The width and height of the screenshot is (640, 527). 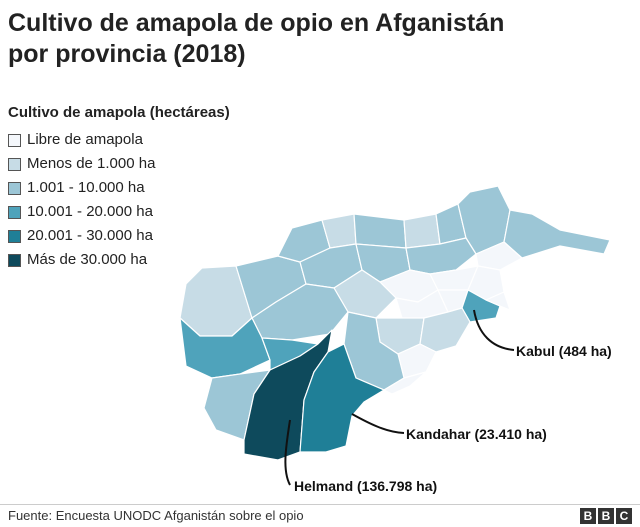 What do you see at coordinates (287, 452) in the screenshot?
I see `helmand-leader-line` at bounding box center [287, 452].